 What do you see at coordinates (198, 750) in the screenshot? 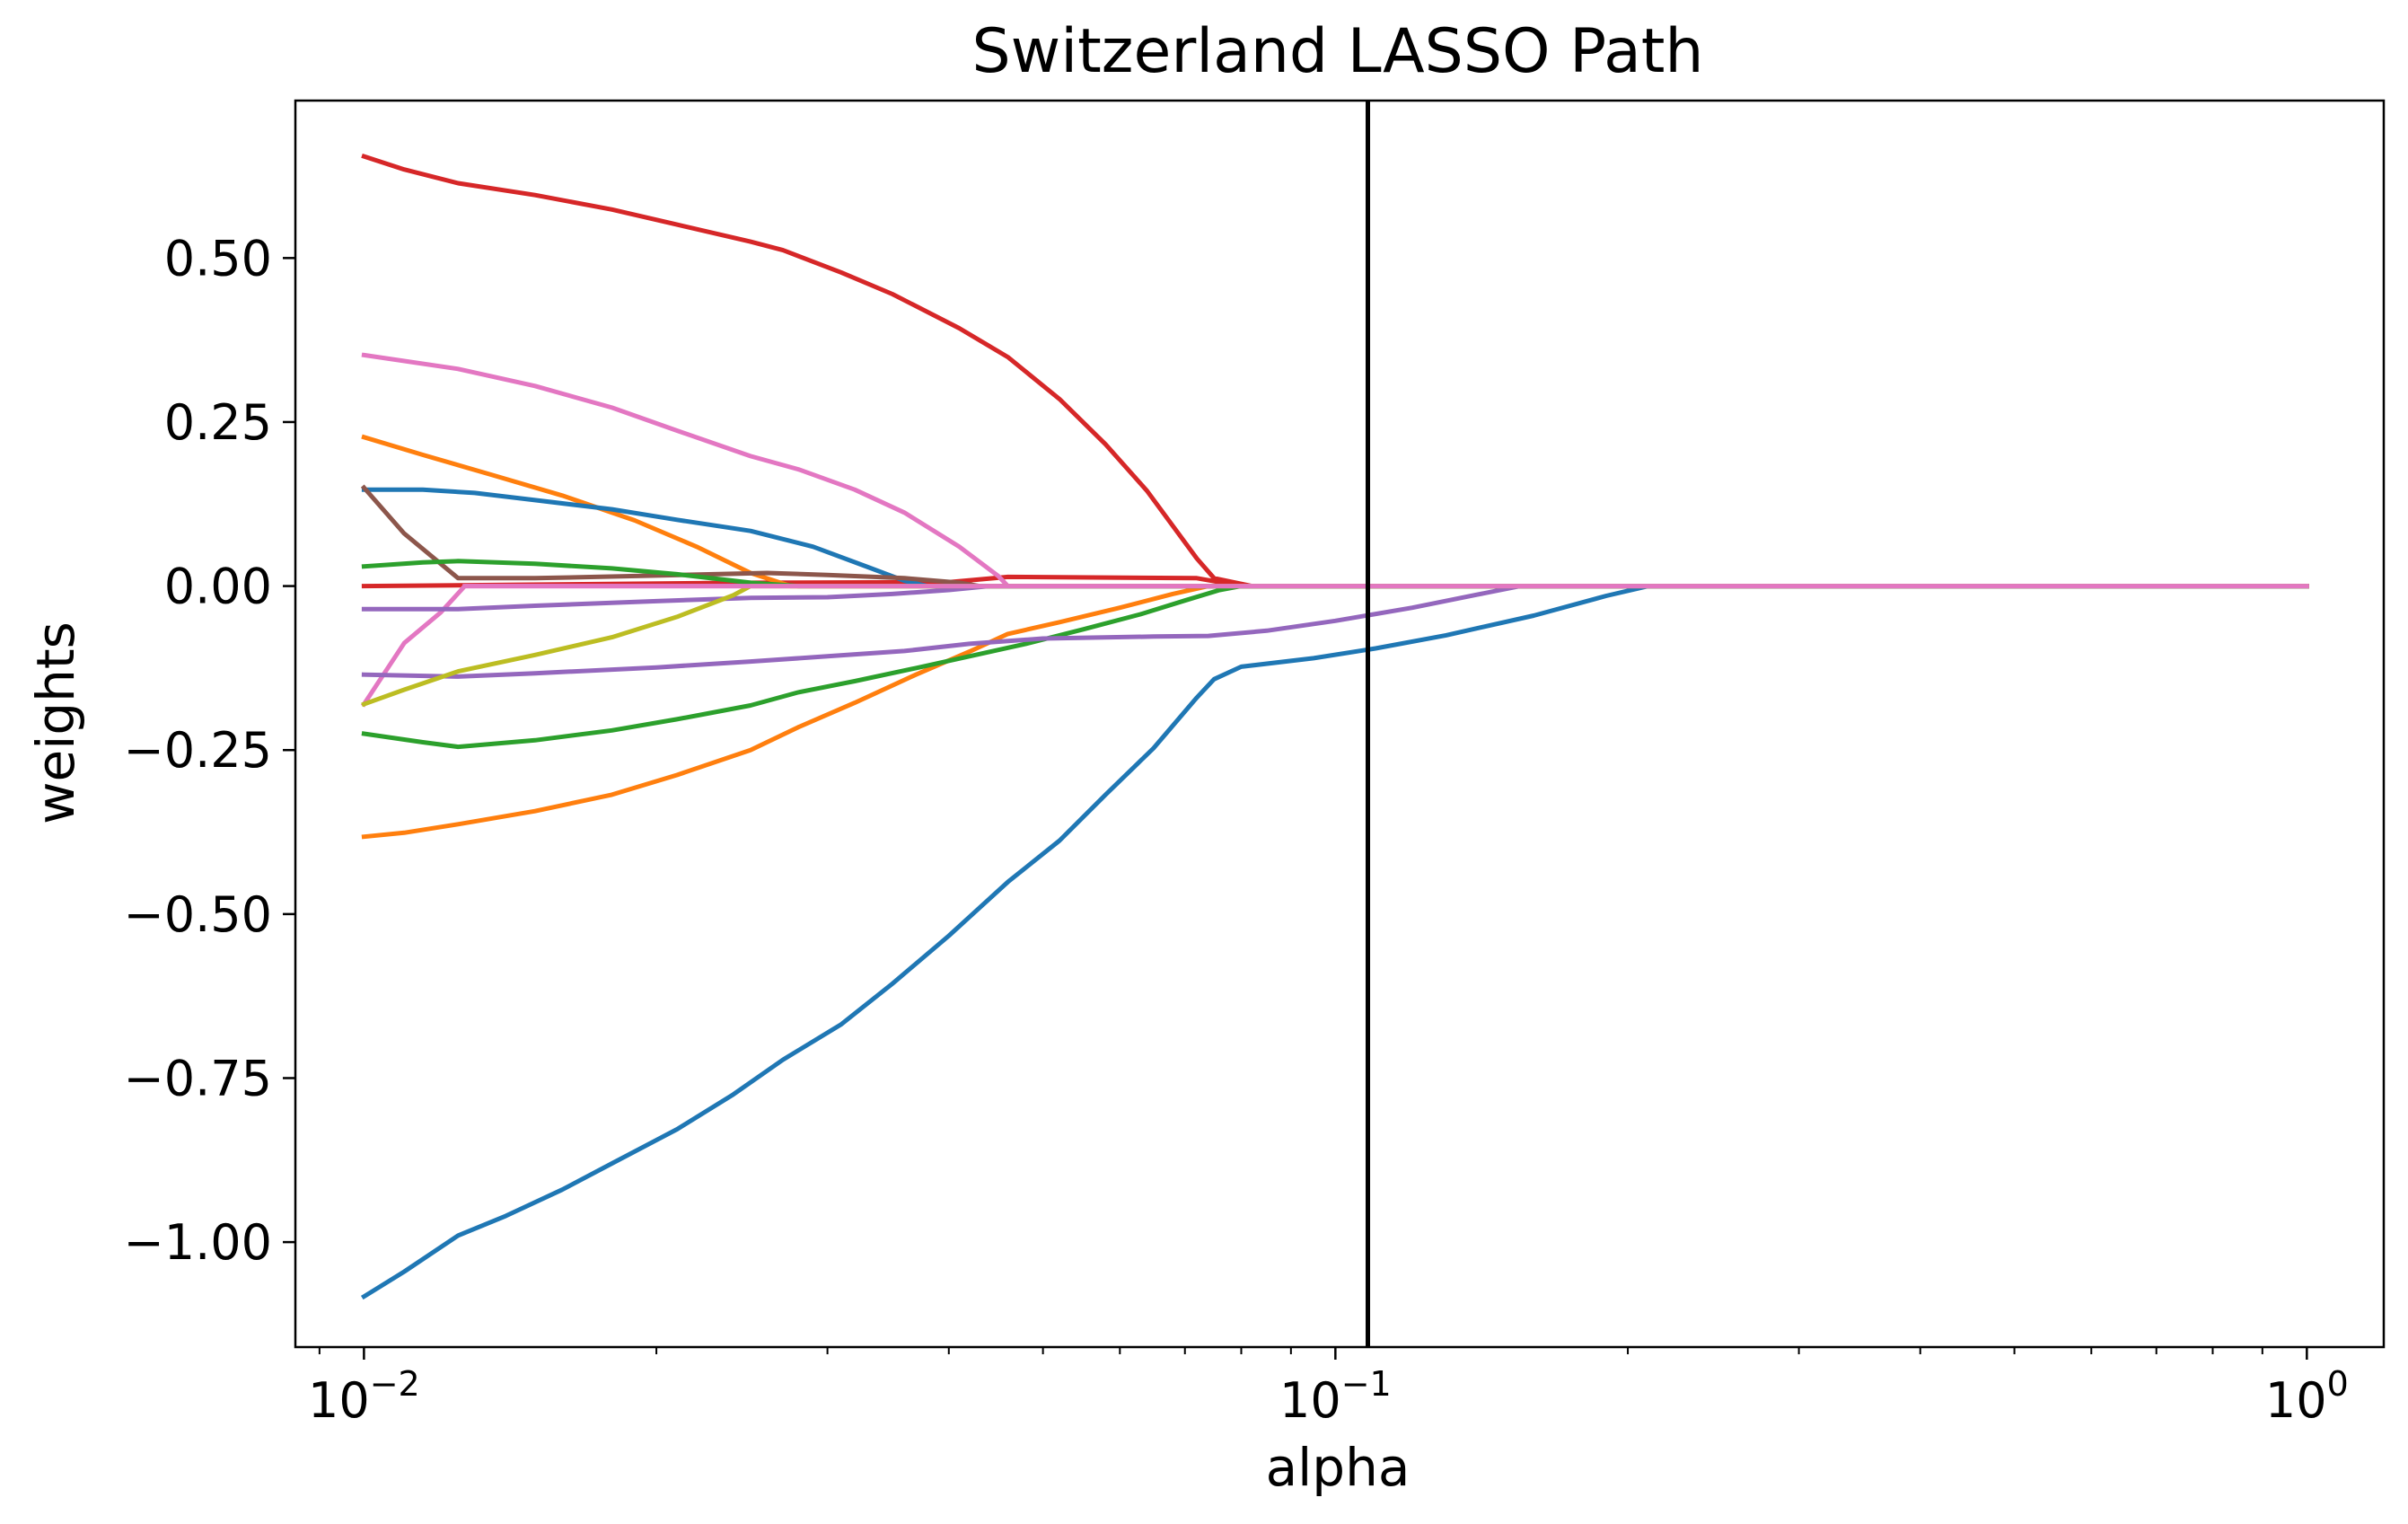
I see `y-tick-label-4: −0.25` at bounding box center [198, 750].